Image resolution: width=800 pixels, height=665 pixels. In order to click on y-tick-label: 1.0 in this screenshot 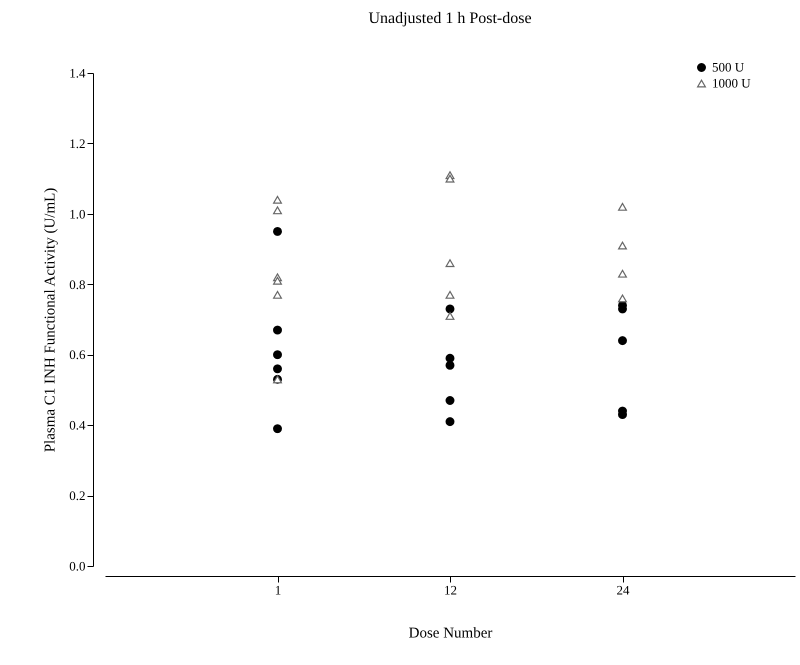, I will do `click(77, 214)`.